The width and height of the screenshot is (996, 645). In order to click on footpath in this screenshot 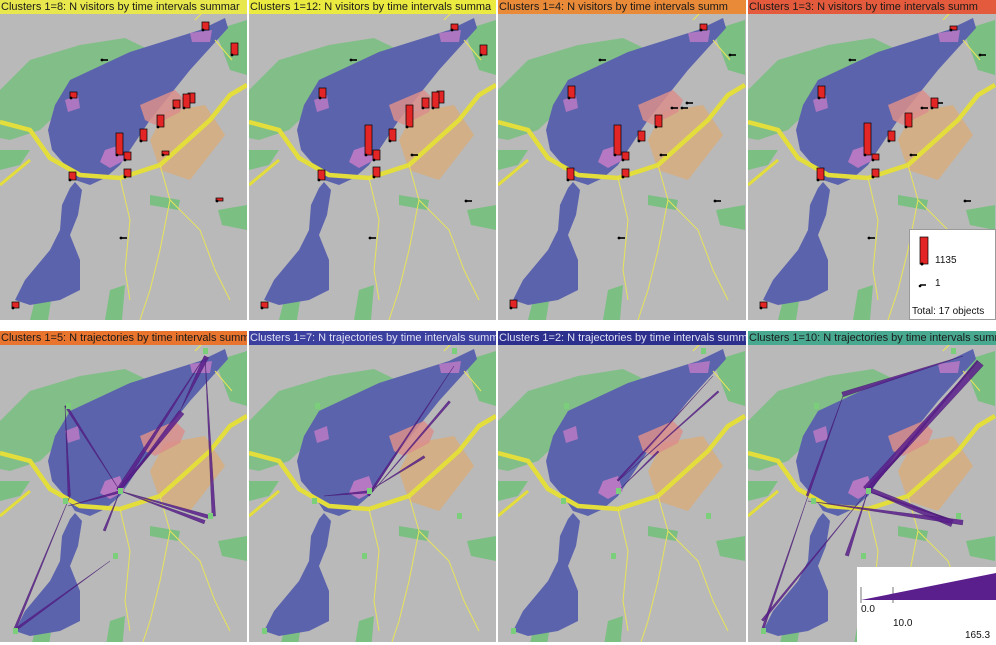, I will do `click(971, 50)`.